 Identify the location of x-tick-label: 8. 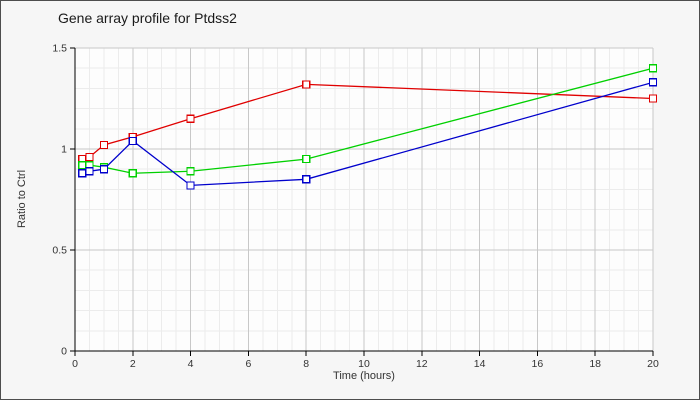
(306, 364).